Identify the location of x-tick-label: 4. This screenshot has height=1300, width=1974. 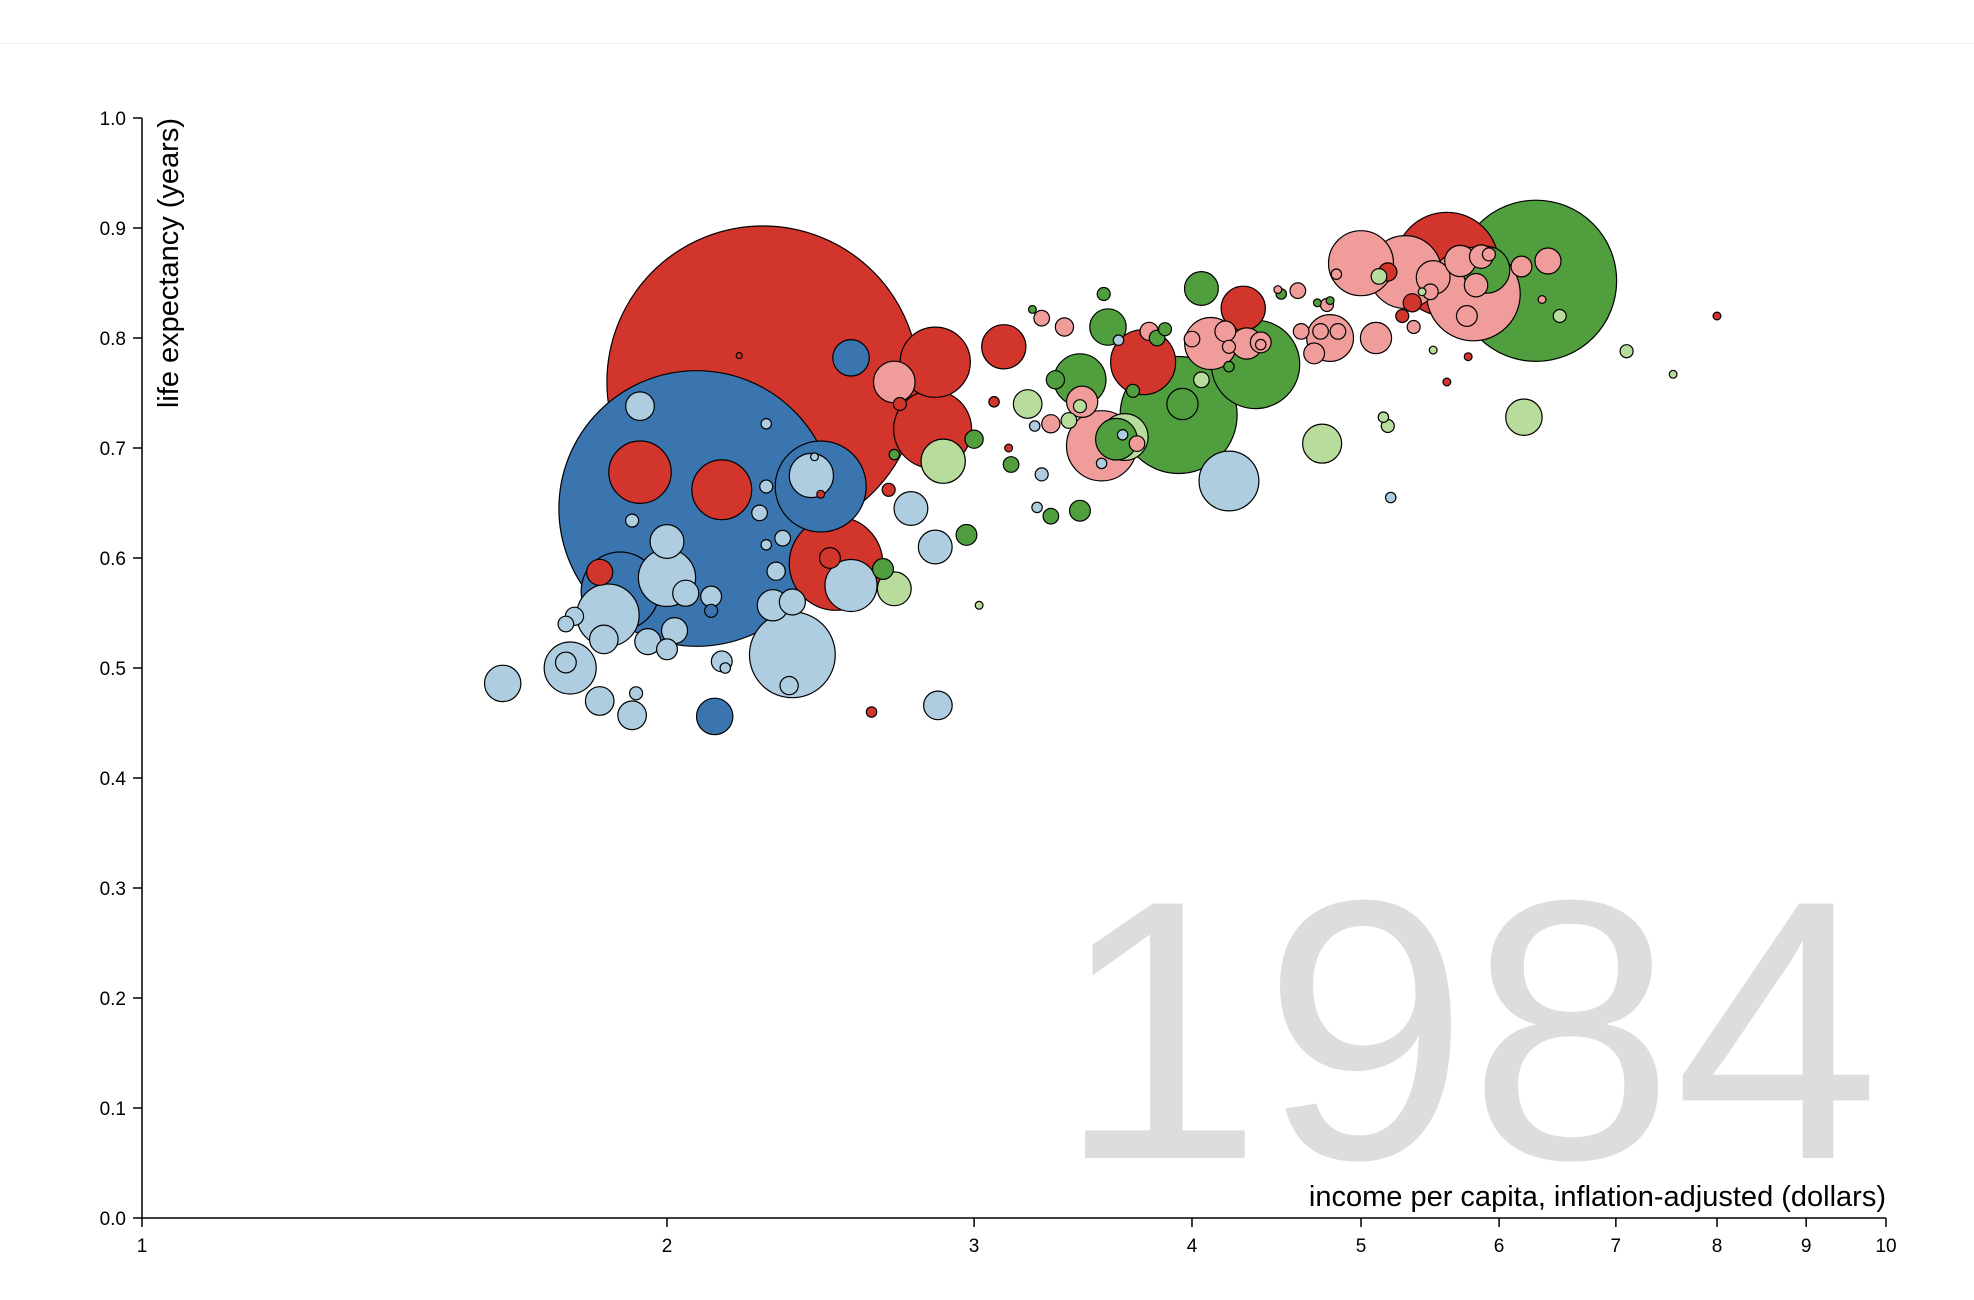
(1192, 1246).